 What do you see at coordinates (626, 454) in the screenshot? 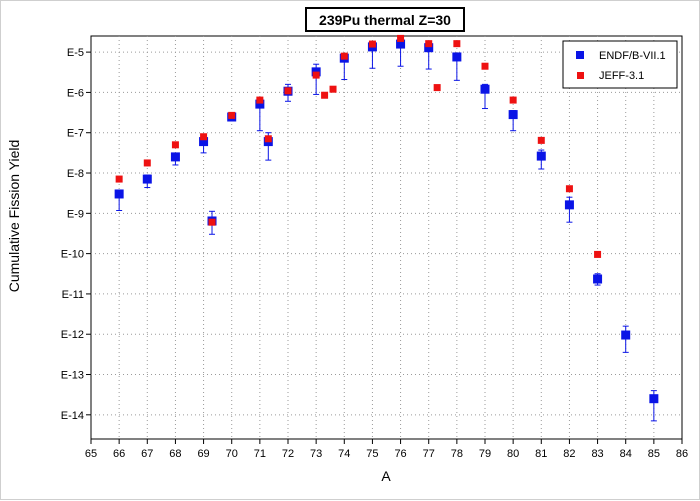
I see `x-tick-label: 84` at bounding box center [626, 454].